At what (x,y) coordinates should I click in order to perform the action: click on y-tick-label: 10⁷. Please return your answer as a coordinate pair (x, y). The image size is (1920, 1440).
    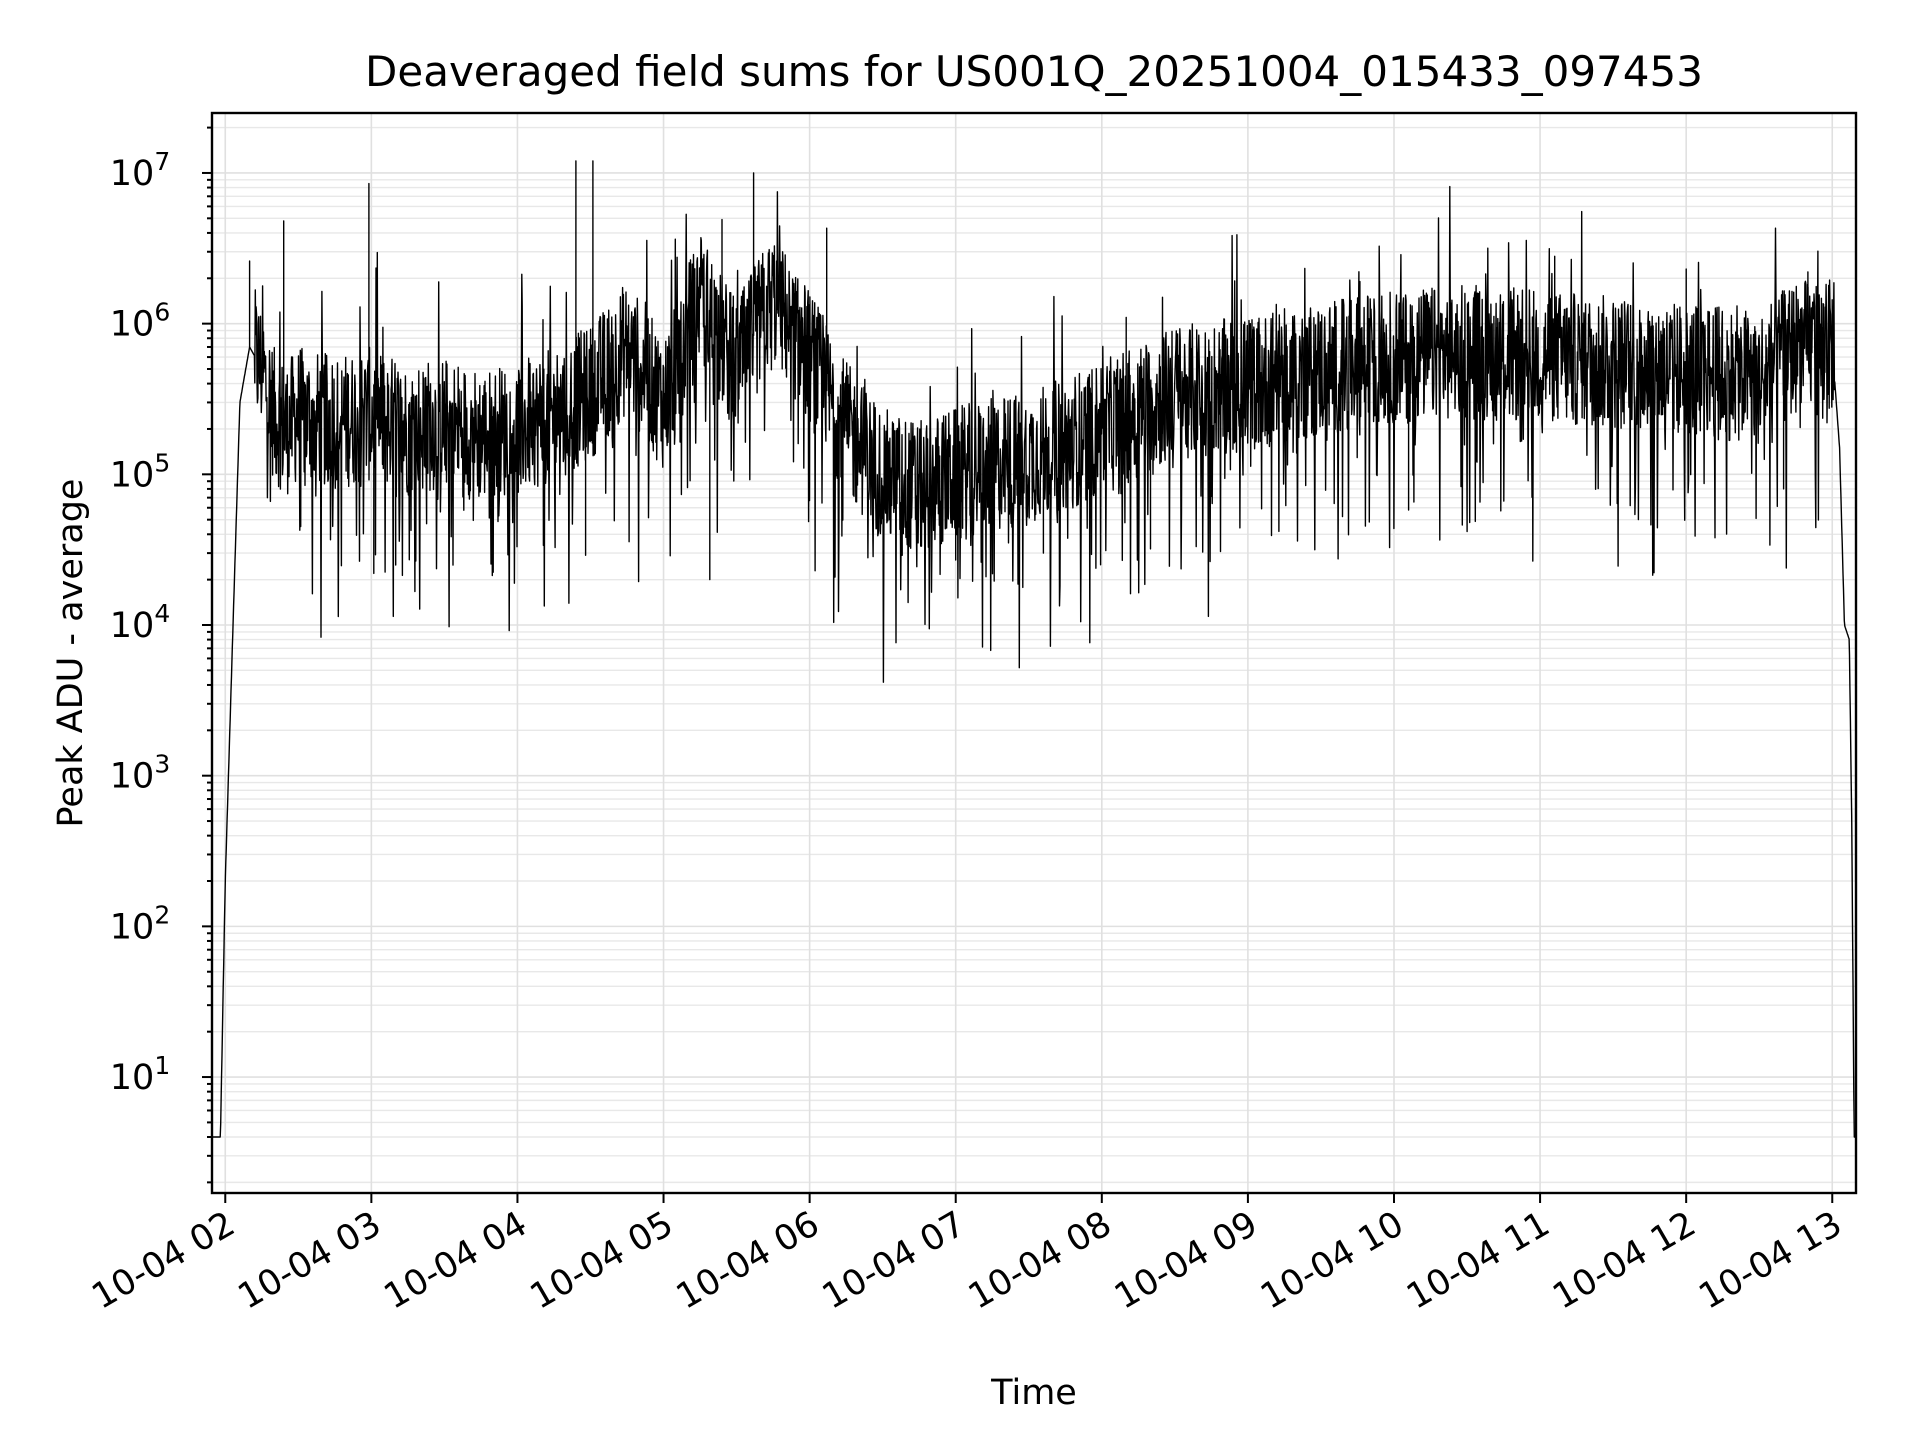
    Looking at the image, I should click on (140, 170).